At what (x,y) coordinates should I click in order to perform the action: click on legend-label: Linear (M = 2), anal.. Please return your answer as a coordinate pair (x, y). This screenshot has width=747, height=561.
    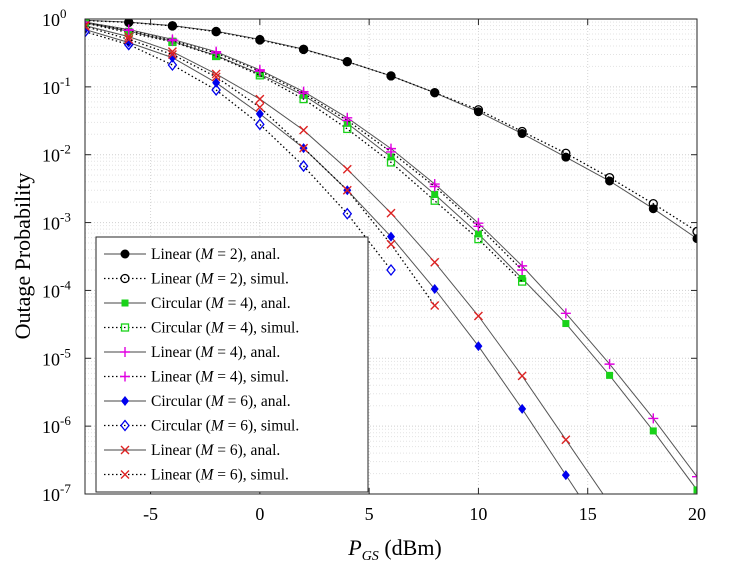
    Looking at the image, I should click on (215, 254).